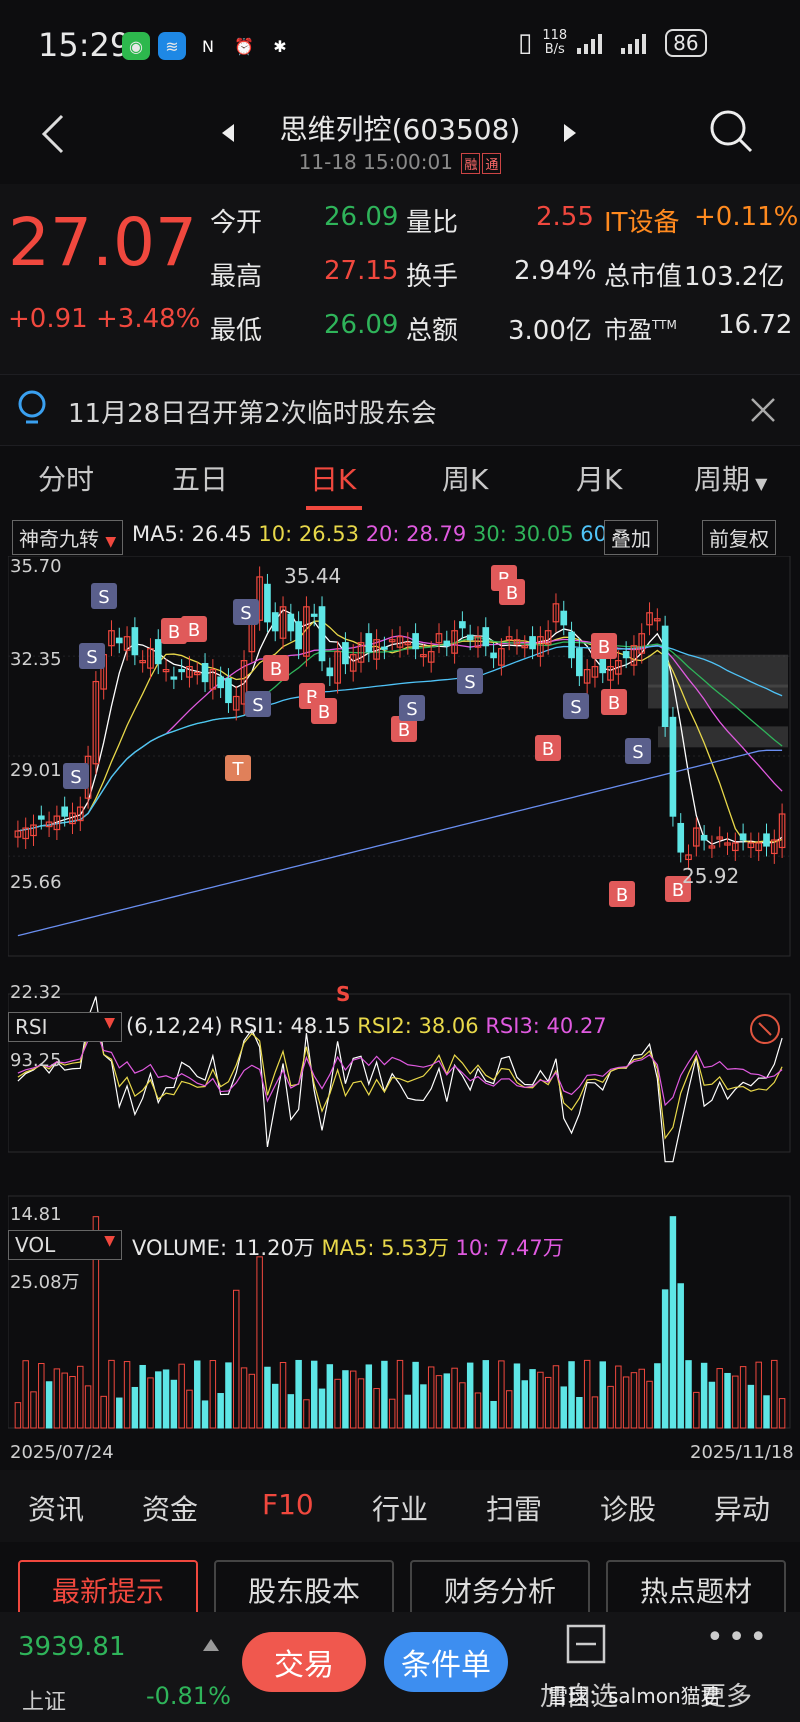 This screenshot has width=800, height=1722. What do you see at coordinates (570, 133) in the screenshot?
I see `next-stock-icon` at bounding box center [570, 133].